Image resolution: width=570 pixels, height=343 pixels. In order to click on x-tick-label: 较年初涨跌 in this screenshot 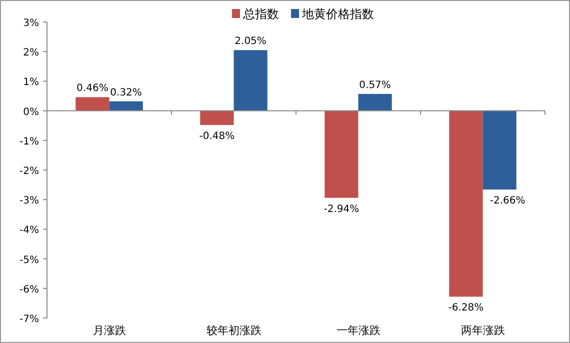, I will do `click(234, 330)`.